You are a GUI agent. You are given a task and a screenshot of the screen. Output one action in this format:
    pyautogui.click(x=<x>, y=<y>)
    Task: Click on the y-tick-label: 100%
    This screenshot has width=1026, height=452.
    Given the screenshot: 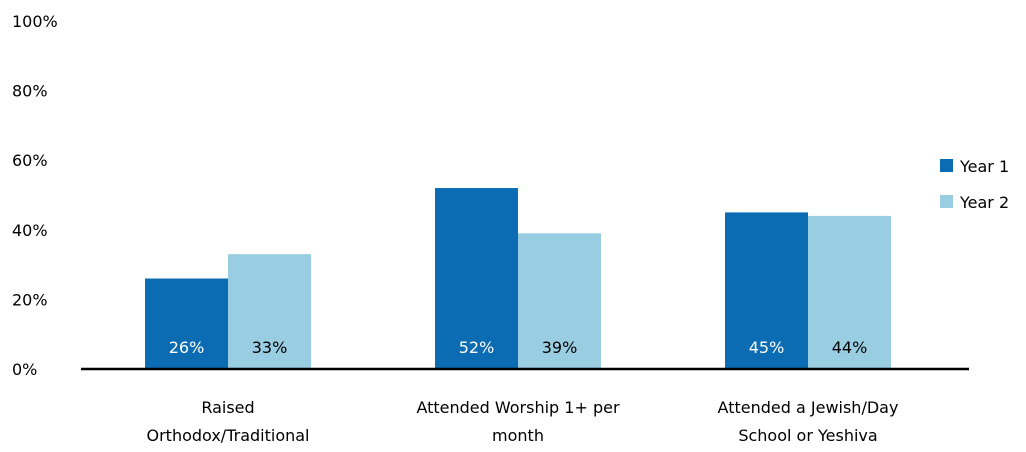 What is the action you would take?
    pyautogui.click(x=35, y=21)
    